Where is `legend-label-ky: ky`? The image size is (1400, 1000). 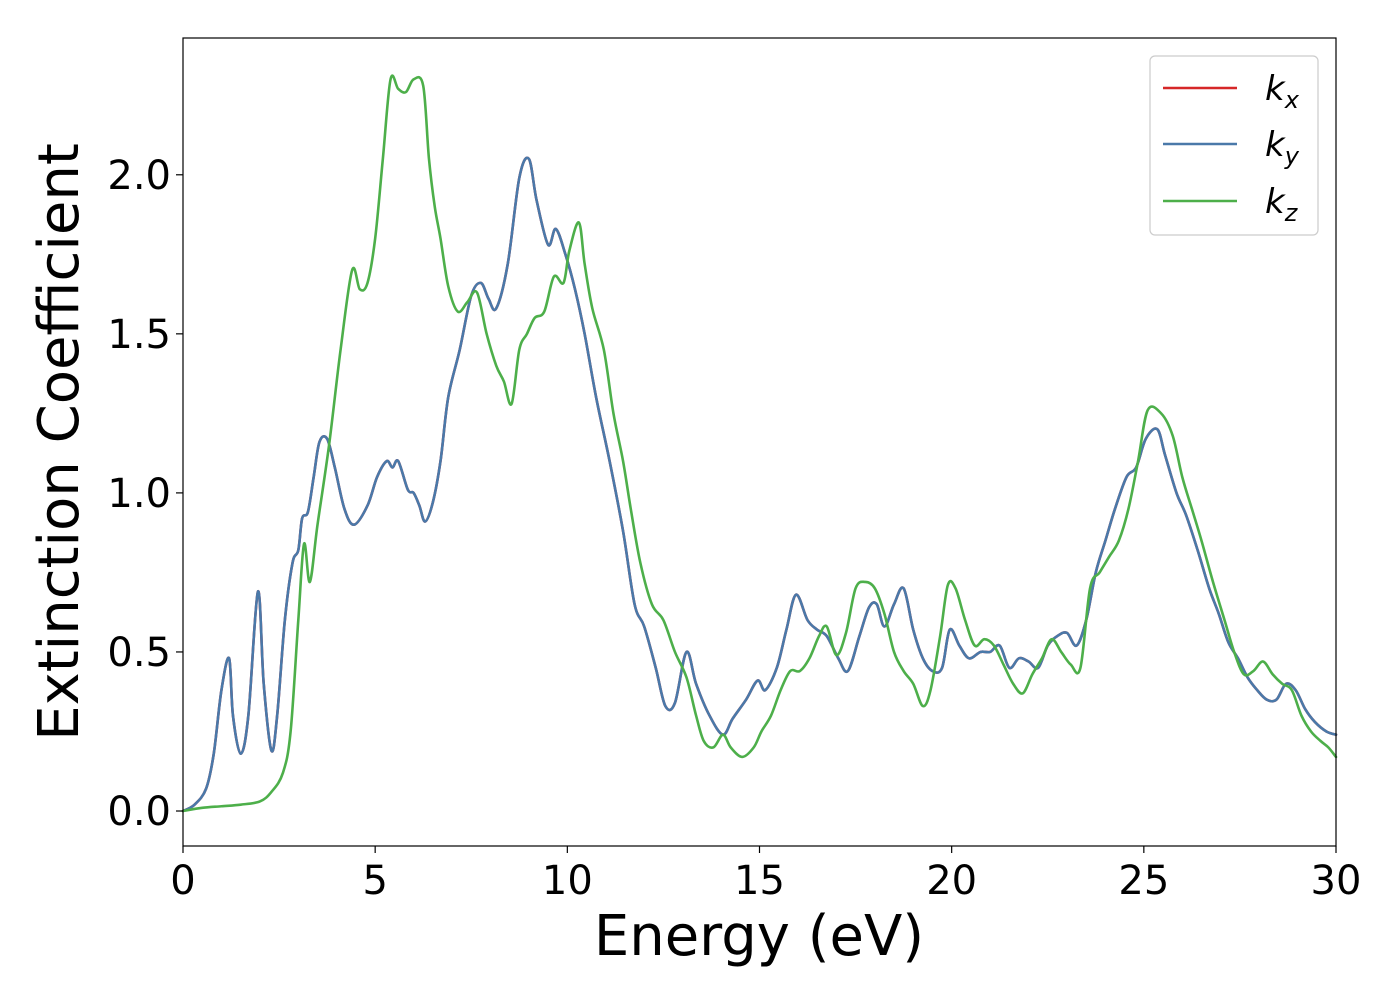
legend-label-ky: ky is located at coordinates (1282, 147).